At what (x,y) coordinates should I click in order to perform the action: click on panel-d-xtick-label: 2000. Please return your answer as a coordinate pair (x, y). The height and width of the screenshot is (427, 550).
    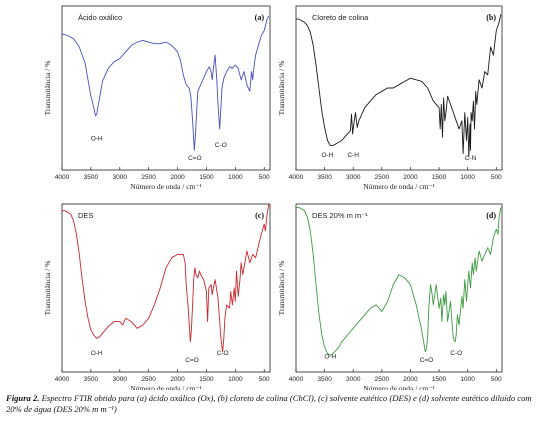
    Looking at the image, I should click on (410, 379).